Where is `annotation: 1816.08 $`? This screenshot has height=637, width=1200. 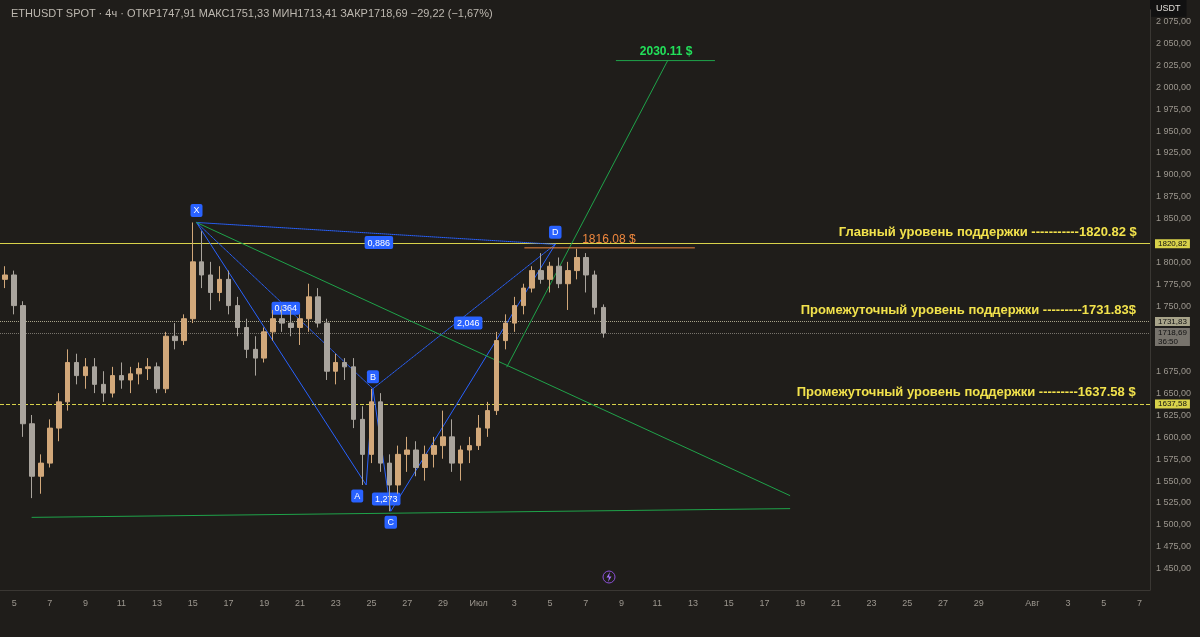 annotation: 1816.08 $ is located at coordinates (609, 238).